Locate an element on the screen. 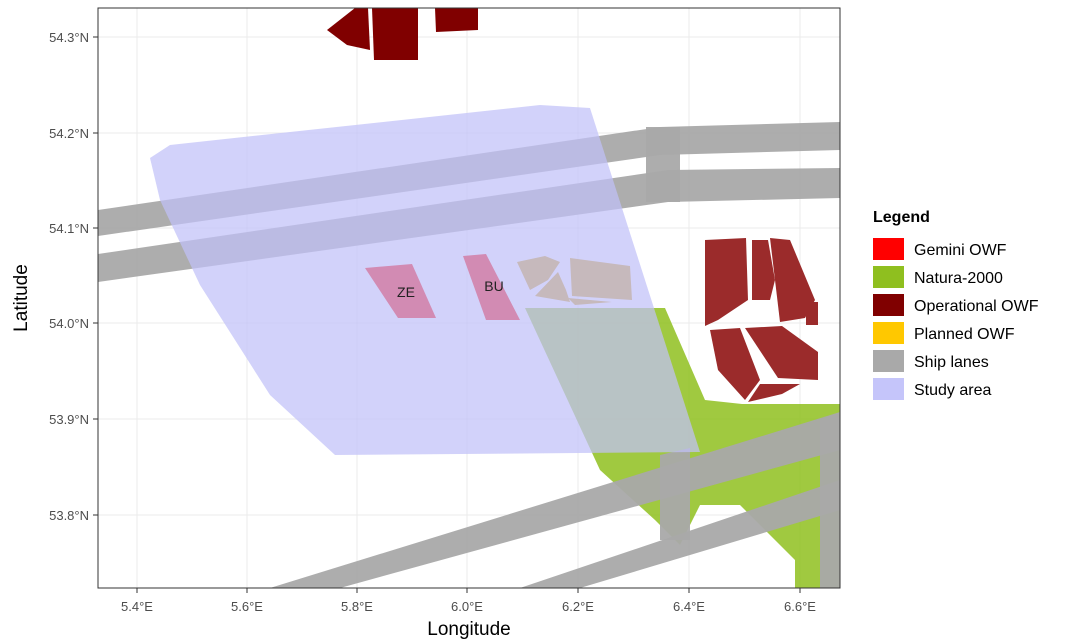  y-tick-label: 54.2°N is located at coordinates (69, 133).